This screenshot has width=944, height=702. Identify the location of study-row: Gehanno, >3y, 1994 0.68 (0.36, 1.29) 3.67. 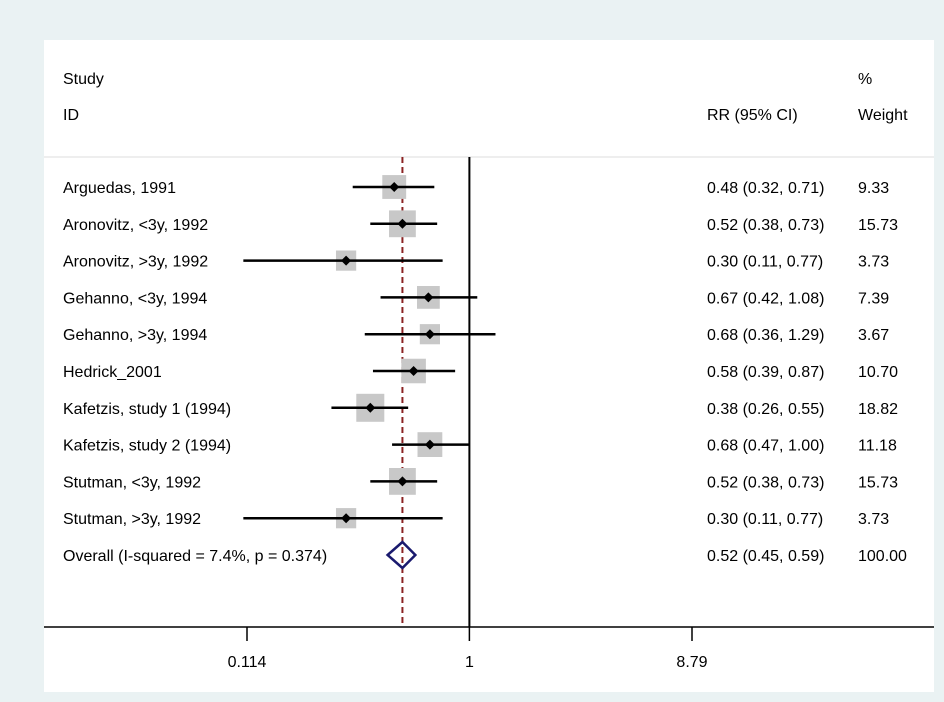
(476, 334).